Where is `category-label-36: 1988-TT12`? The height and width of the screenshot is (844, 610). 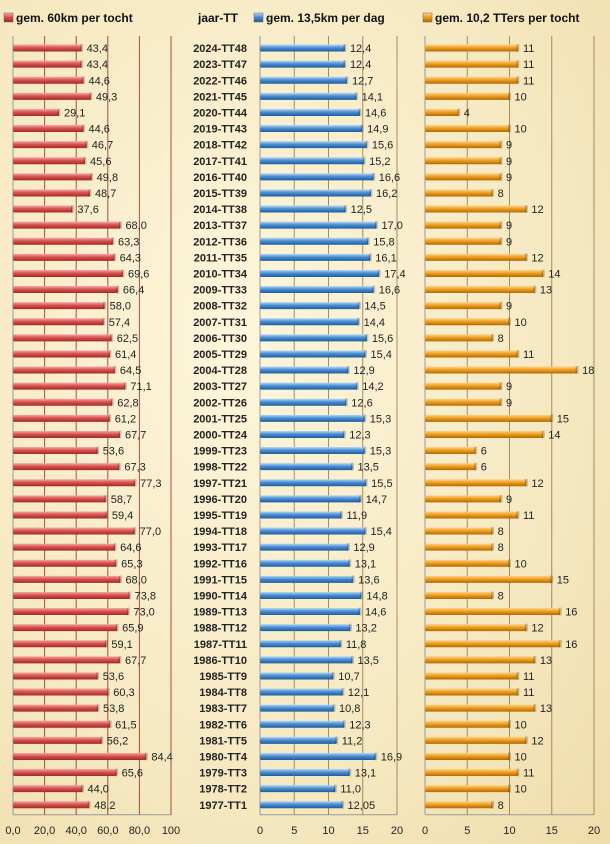 category-label-36: 1988-TT12 is located at coordinates (220, 629).